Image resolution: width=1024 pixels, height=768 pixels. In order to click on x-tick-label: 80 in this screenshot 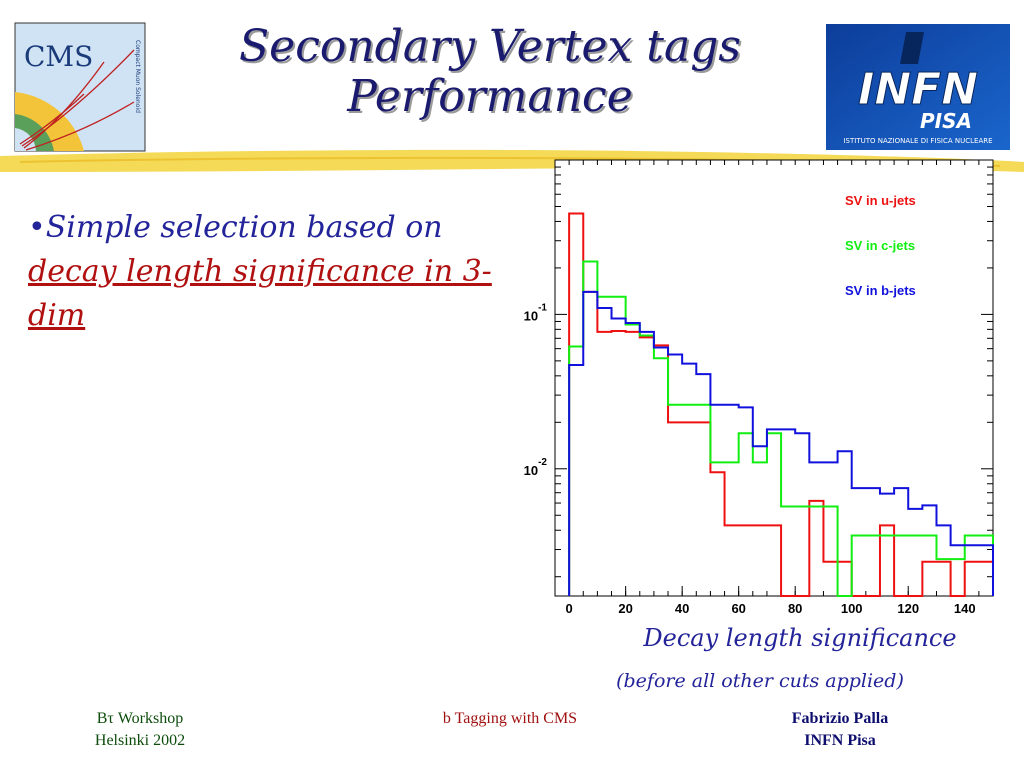, I will do `click(795, 608)`.